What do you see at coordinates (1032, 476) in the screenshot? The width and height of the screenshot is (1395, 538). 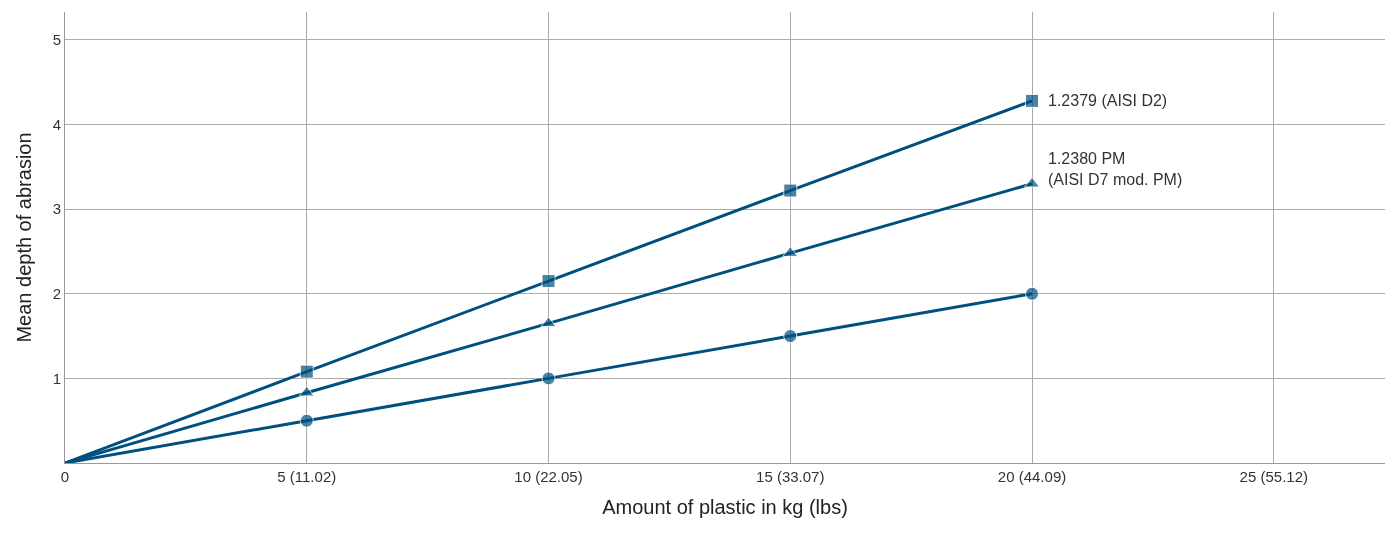 I see `x-tick-label: 20 (44.09)` at bounding box center [1032, 476].